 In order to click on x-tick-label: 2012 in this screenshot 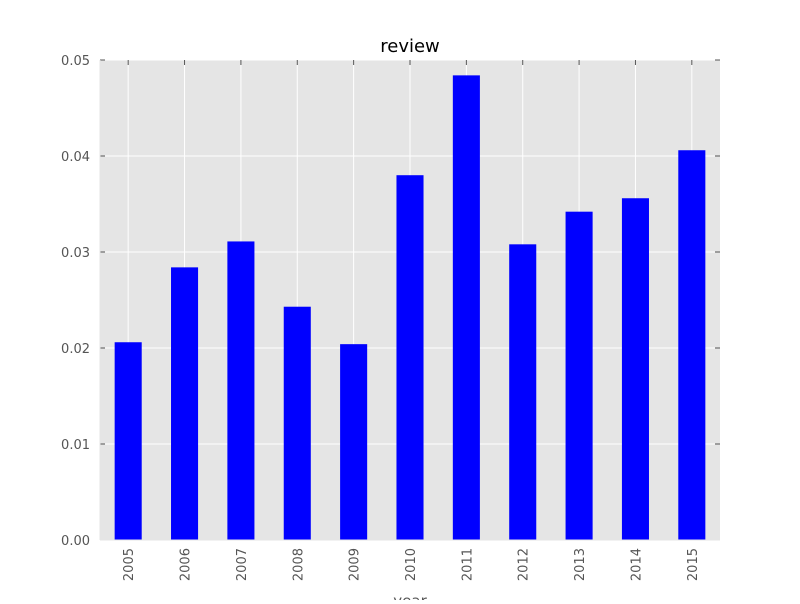, I will do `click(524, 564)`.